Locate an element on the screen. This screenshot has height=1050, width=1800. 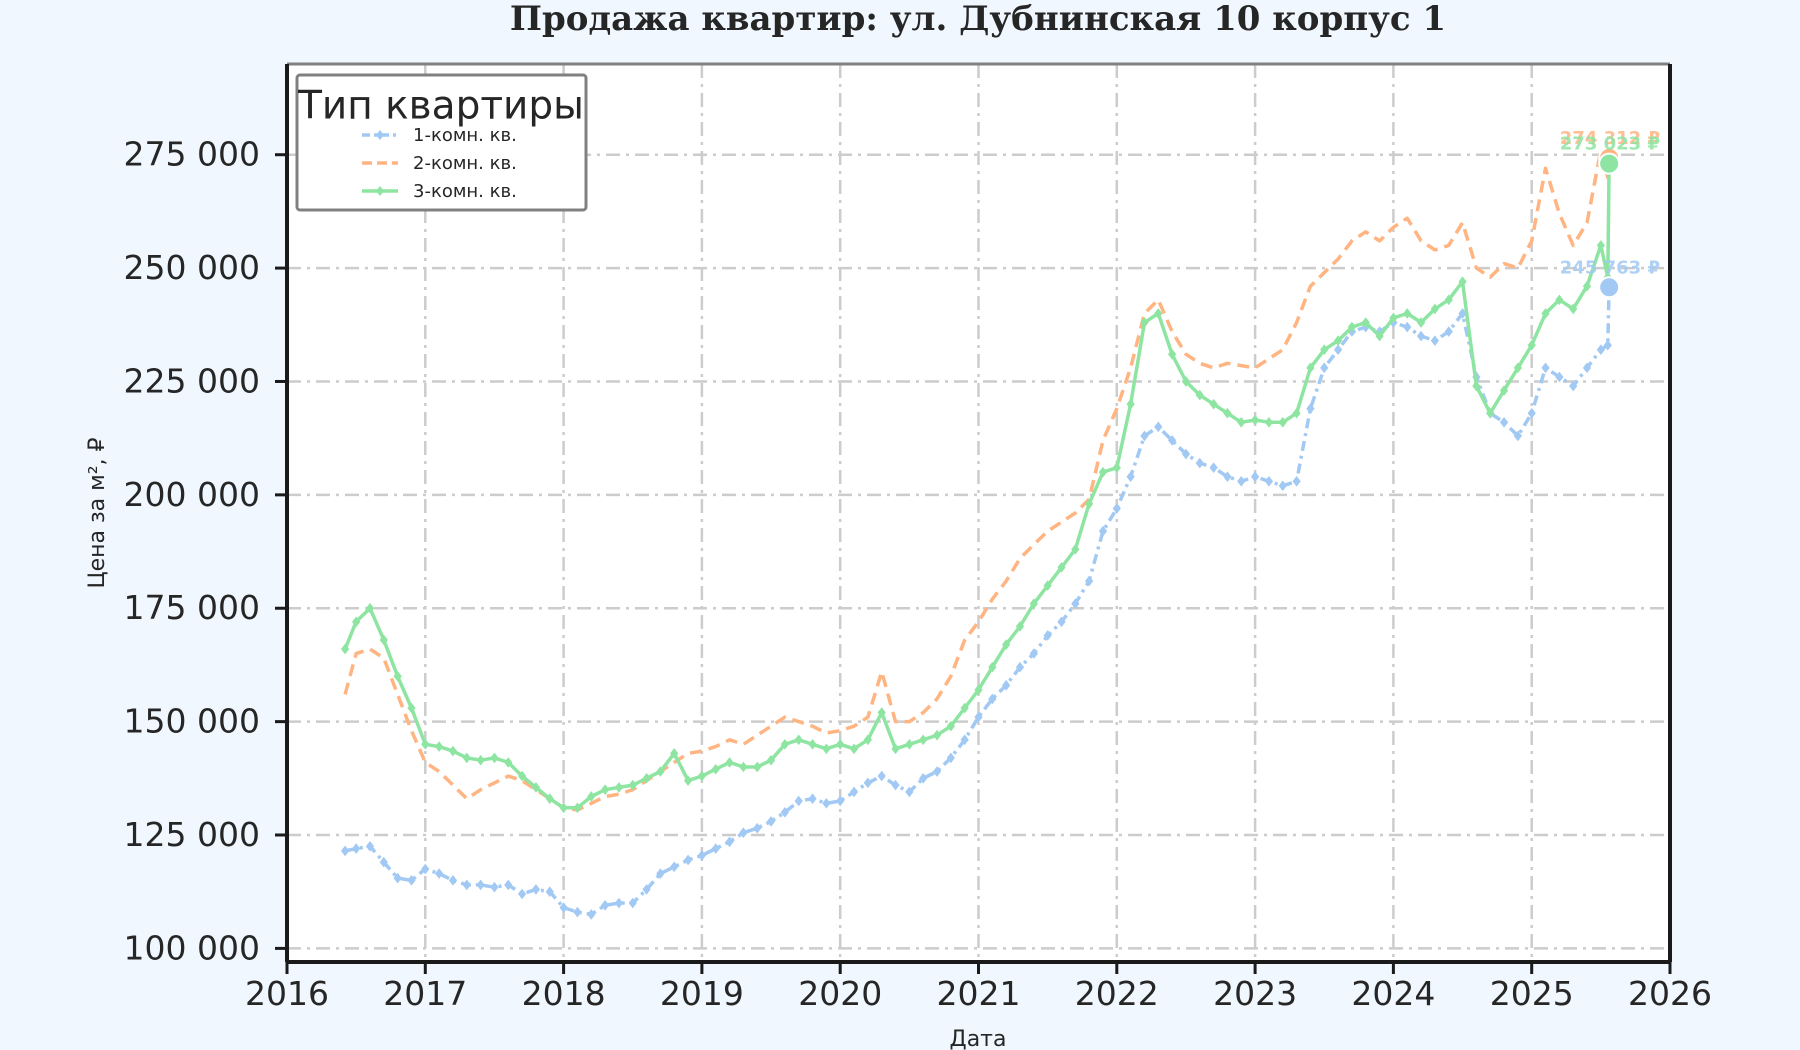
endpoint-marker is located at coordinates (1609, 287).